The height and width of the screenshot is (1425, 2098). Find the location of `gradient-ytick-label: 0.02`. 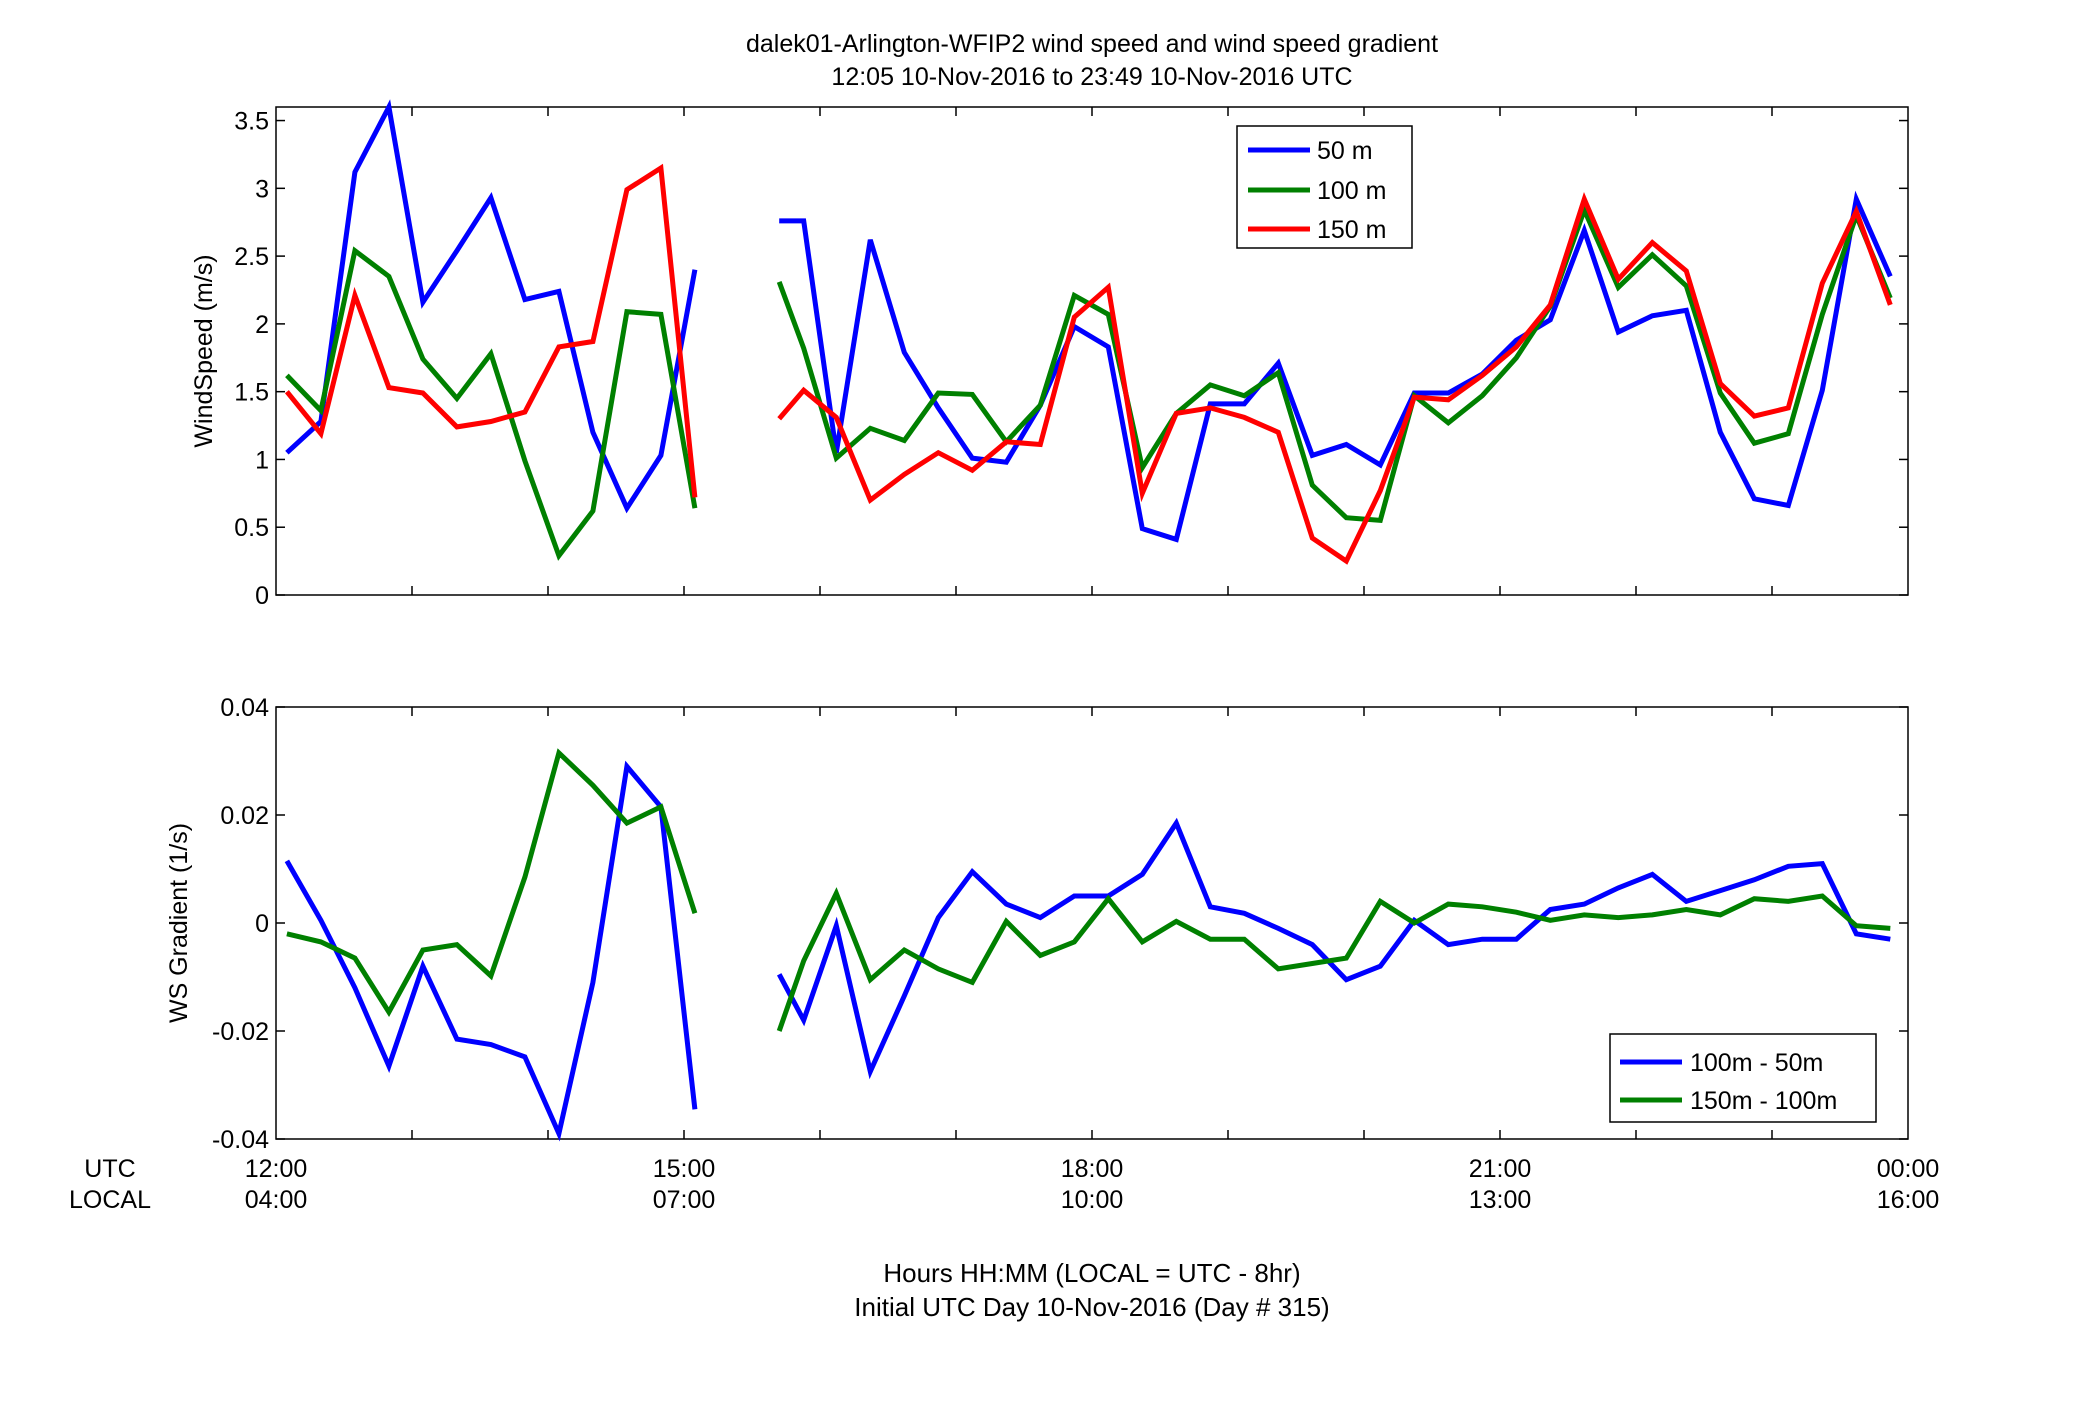

gradient-ytick-label: 0.02 is located at coordinates (244, 816).